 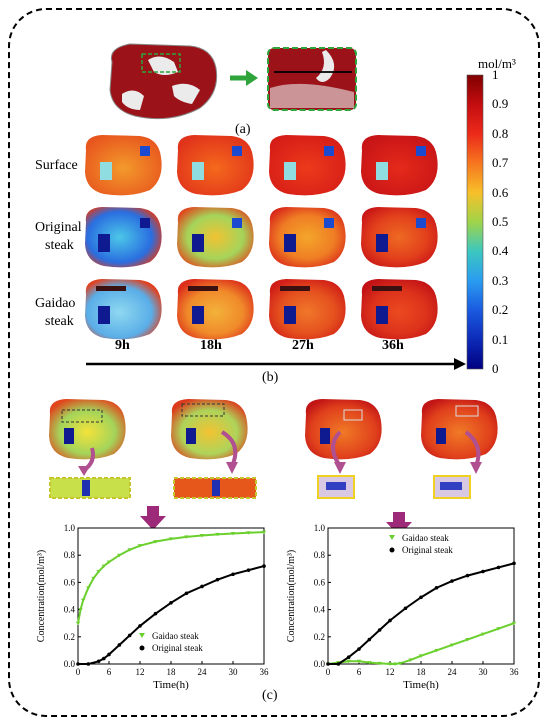 I want to click on plot-area, so click(x=171, y=596).